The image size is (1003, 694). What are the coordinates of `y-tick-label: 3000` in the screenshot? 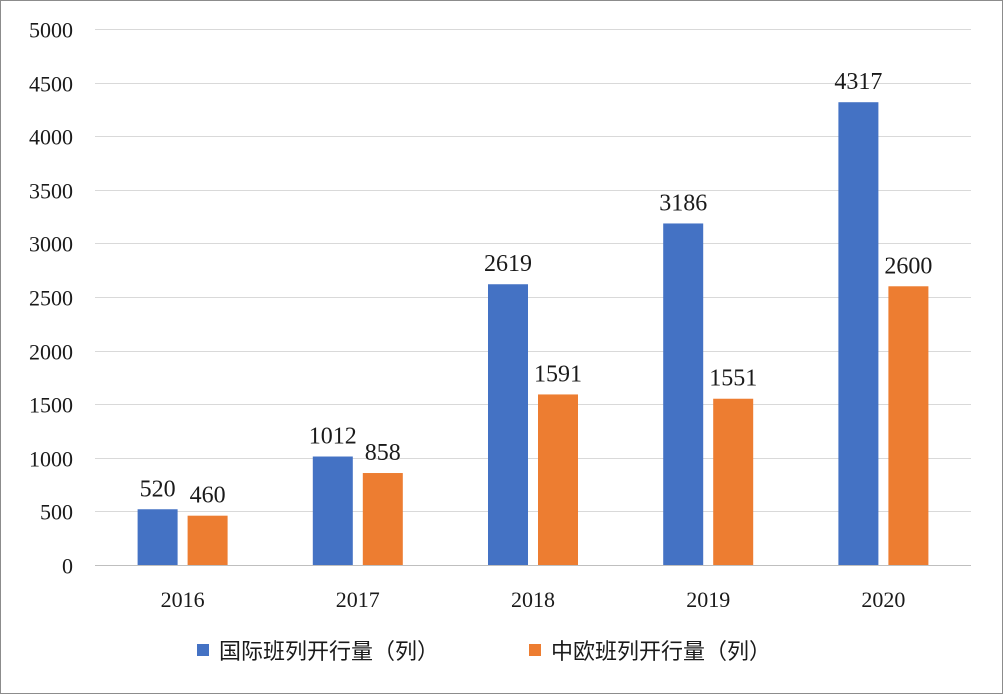 It's located at (51, 244).